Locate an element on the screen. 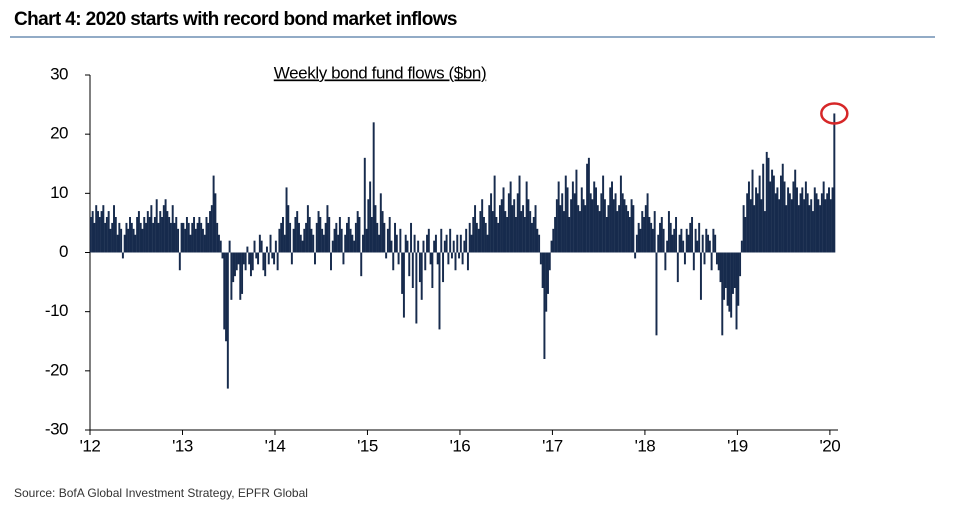 This screenshot has height=522, width=963. y-tick-label: -10 is located at coordinates (56, 310).